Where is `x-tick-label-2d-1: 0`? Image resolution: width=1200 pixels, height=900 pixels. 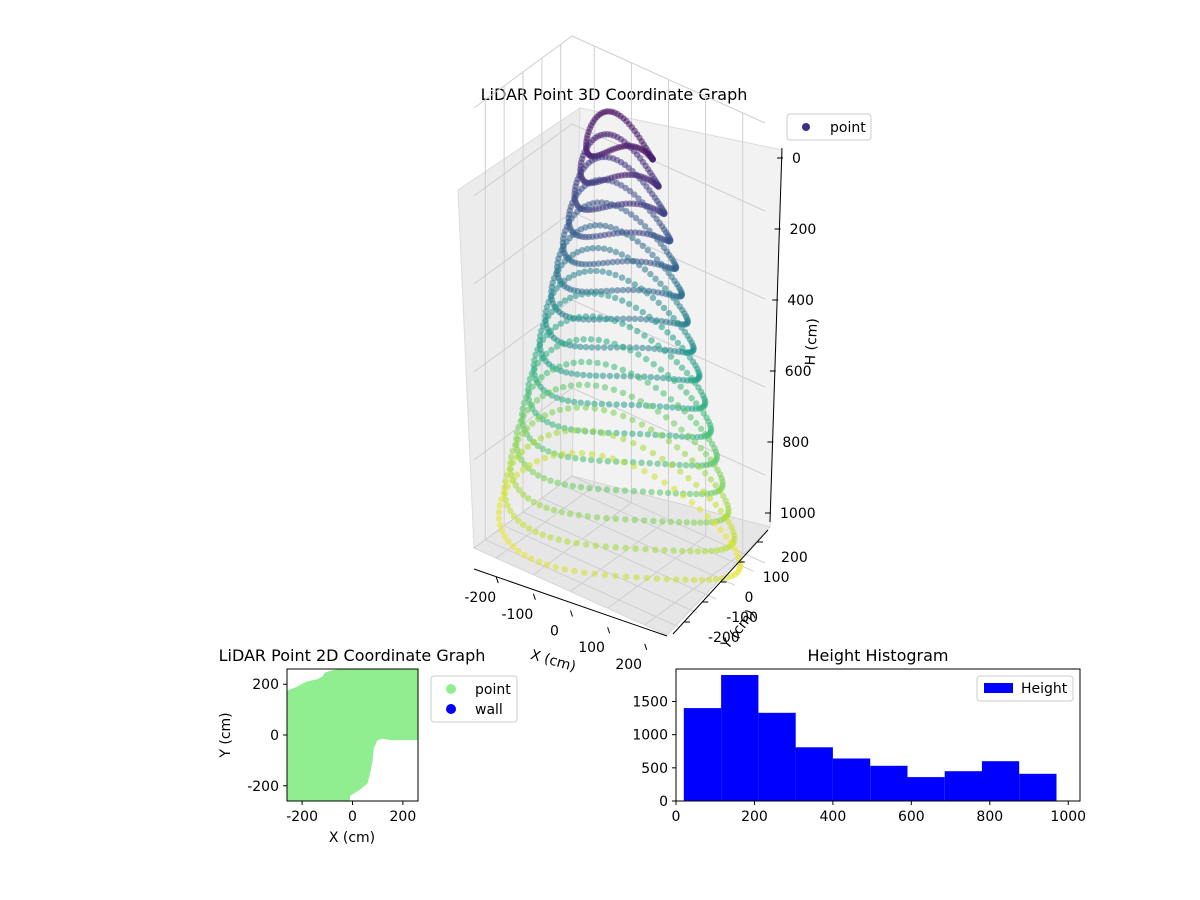 x-tick-label-2d-1: 0 is located at coordinates (352, 817).